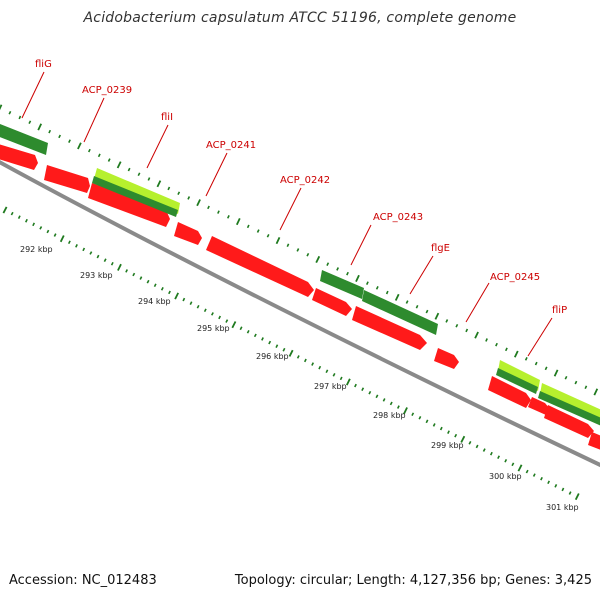 The image size is (600, 600). I want to click on scale-label: 296 kbp, so click(272, 356).